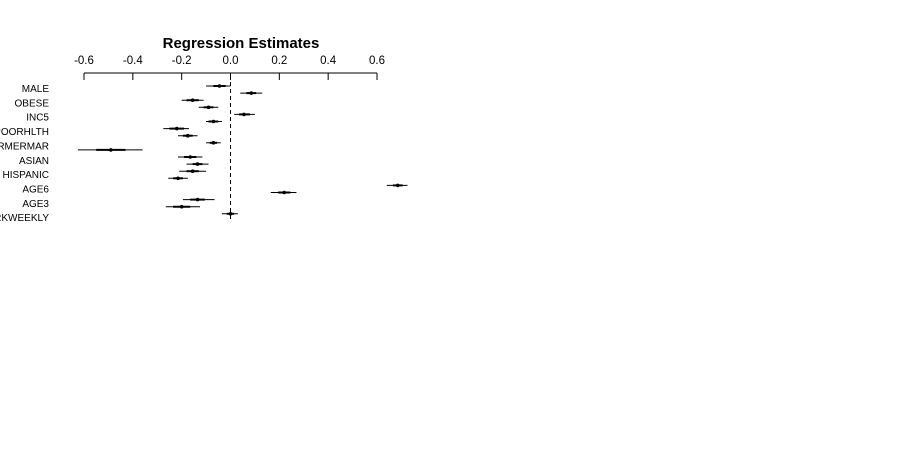  Describe the element at coordinates (36, 89) in the screenshot. I see `row-label: MALE` at that location.